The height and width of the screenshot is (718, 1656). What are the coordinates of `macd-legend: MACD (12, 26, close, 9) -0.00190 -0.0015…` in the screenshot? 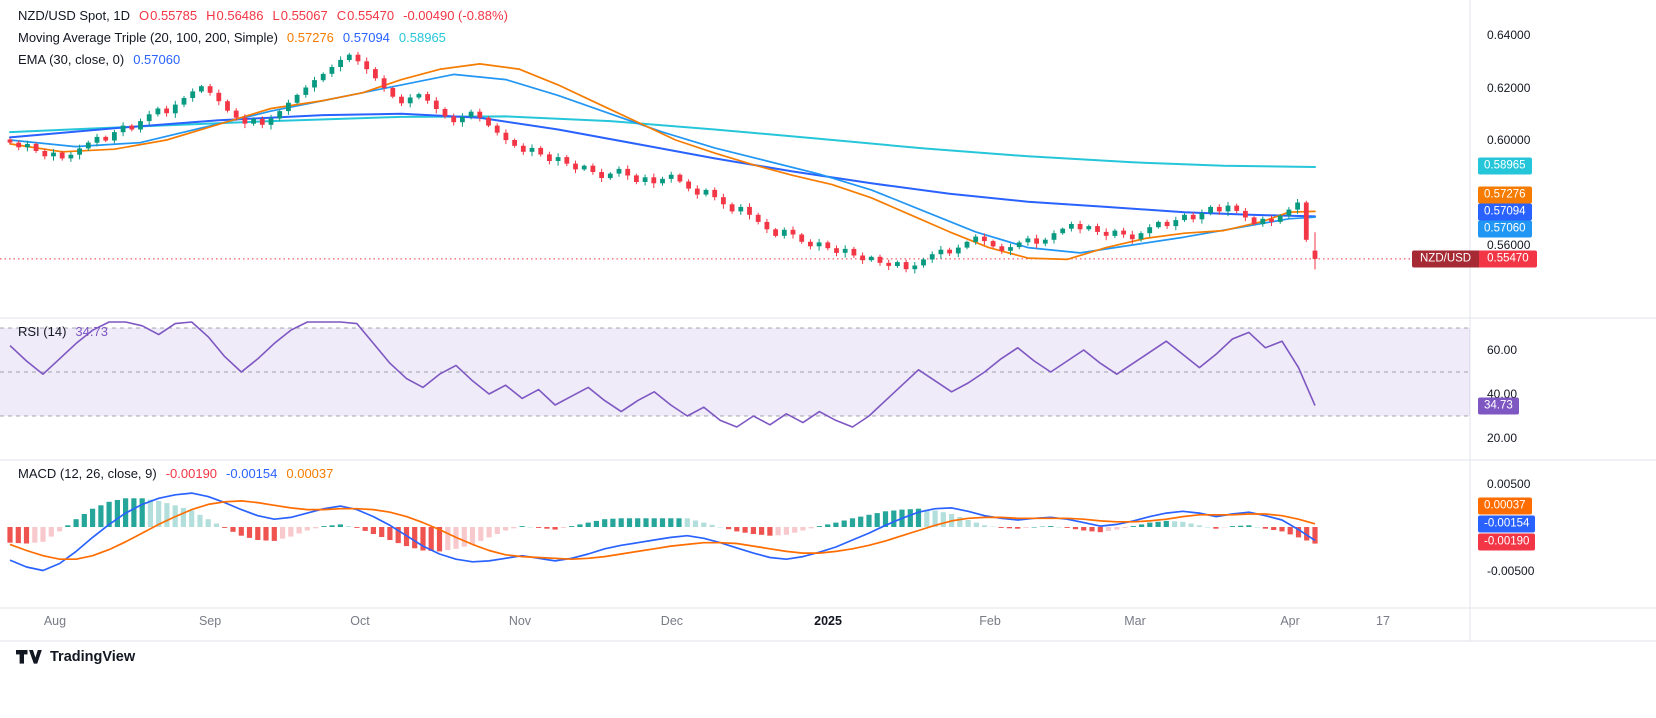 It's located at (175, 474).